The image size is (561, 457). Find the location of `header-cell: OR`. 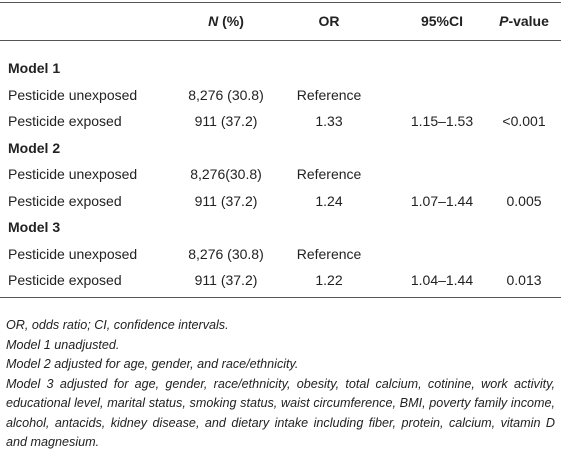

header-cell: OR is located at coordinates (329, 21).